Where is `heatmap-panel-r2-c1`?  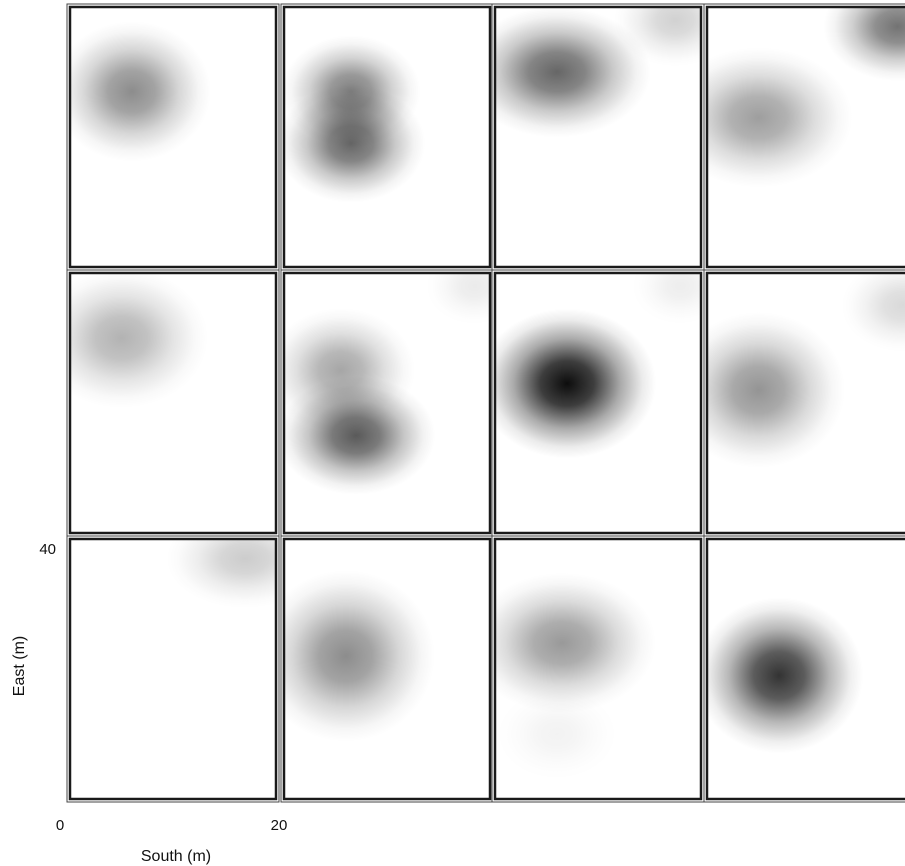 heatmap-panel-r2-c1 is located at coordinates (173, 403).